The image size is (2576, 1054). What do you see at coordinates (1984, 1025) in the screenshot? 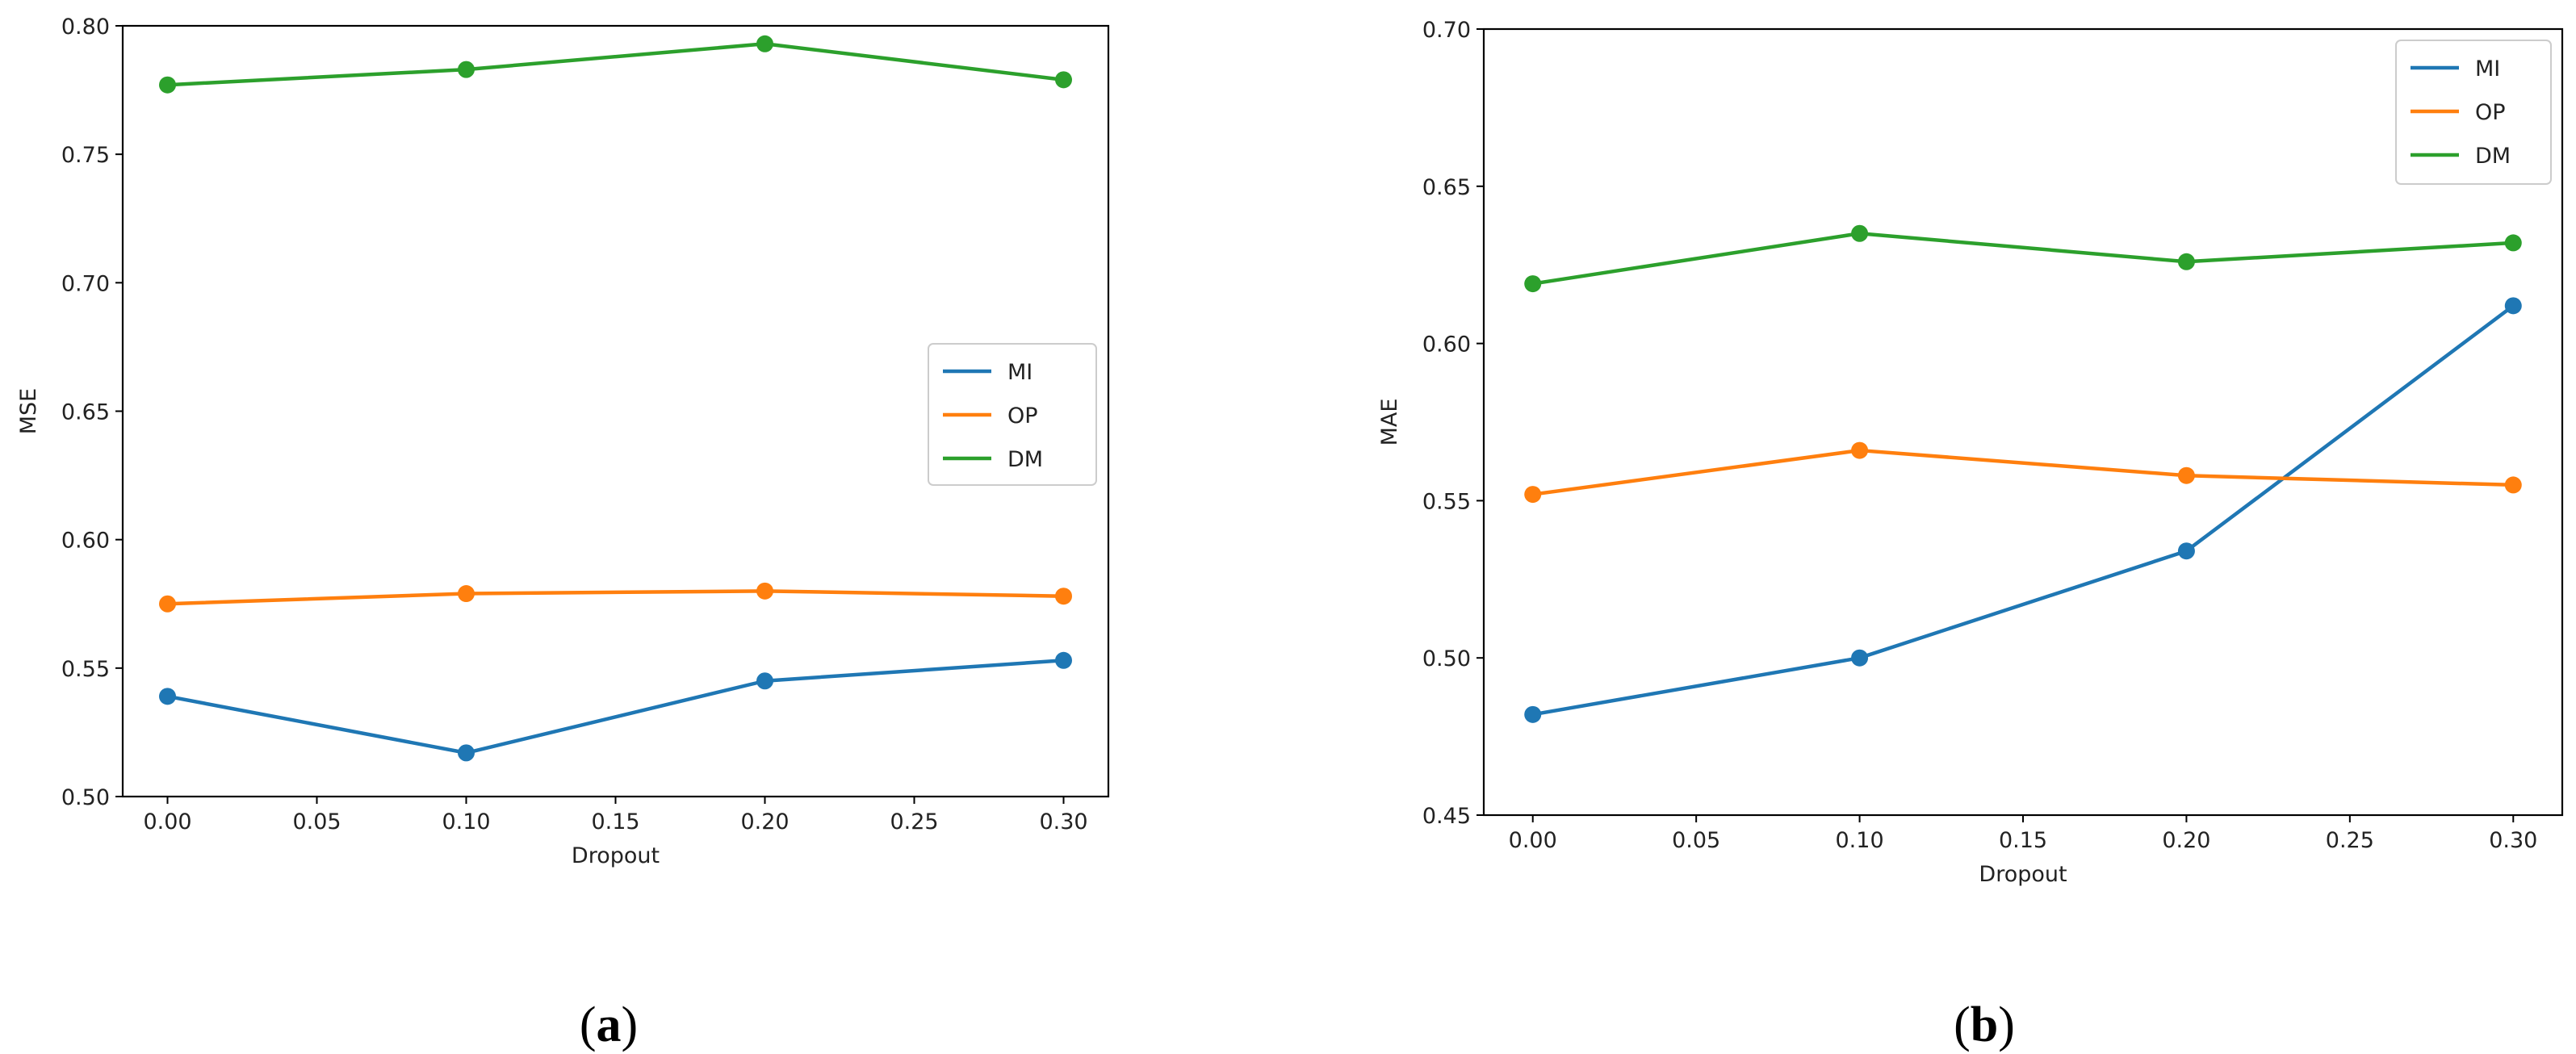
I see `panel-b-caption: (b)` at bounding box center [1984, 1025].